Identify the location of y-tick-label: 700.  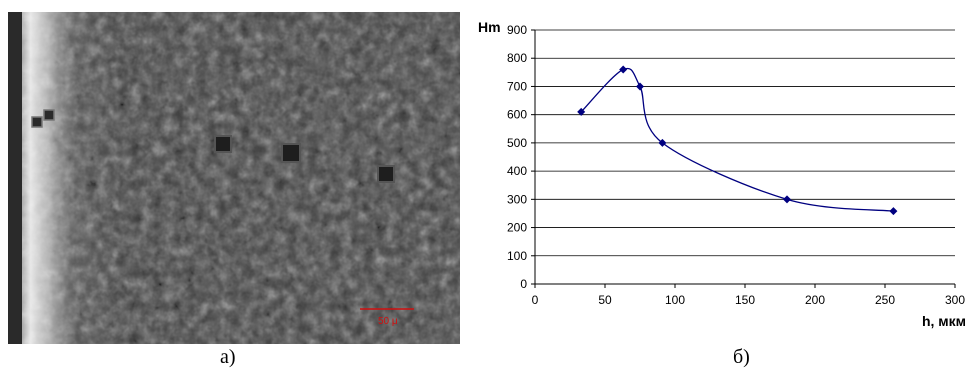
(517, 86).